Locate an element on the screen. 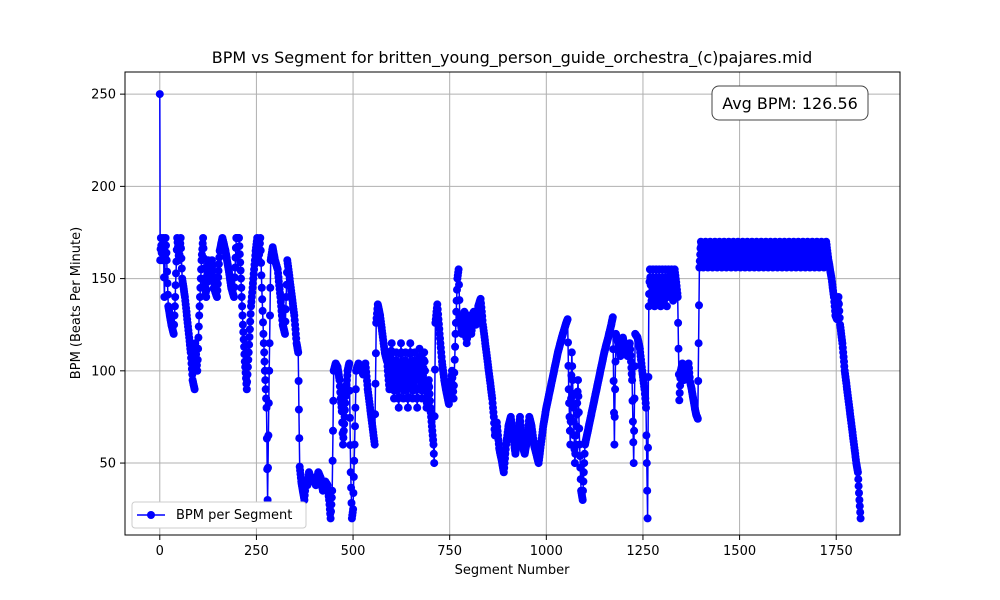  x-tick-label: 0 is located at coordinates (160, 551).